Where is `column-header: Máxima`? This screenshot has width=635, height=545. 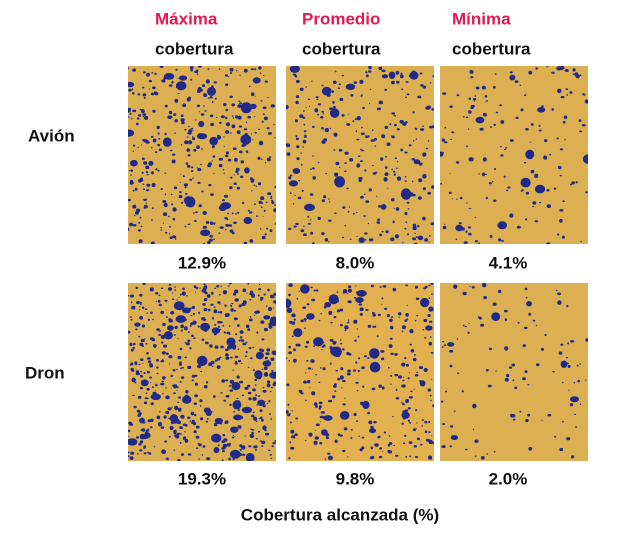 column-header: Máxima is located at coordinates (186, 18).